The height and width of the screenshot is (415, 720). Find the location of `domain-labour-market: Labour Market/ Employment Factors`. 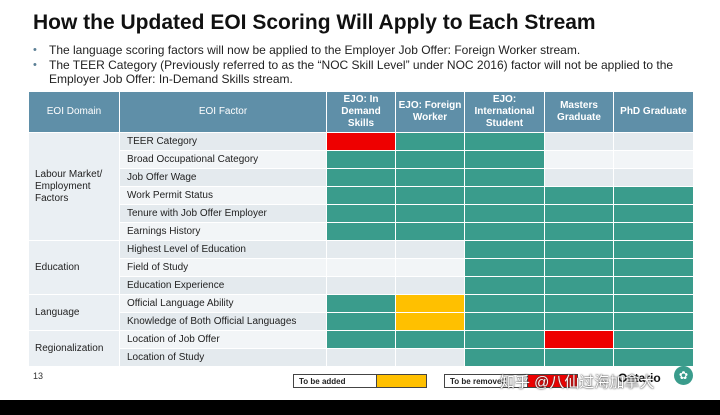

domain-labour-market: Labour Market/ Employment Factors is located at coordinates (74, 186).